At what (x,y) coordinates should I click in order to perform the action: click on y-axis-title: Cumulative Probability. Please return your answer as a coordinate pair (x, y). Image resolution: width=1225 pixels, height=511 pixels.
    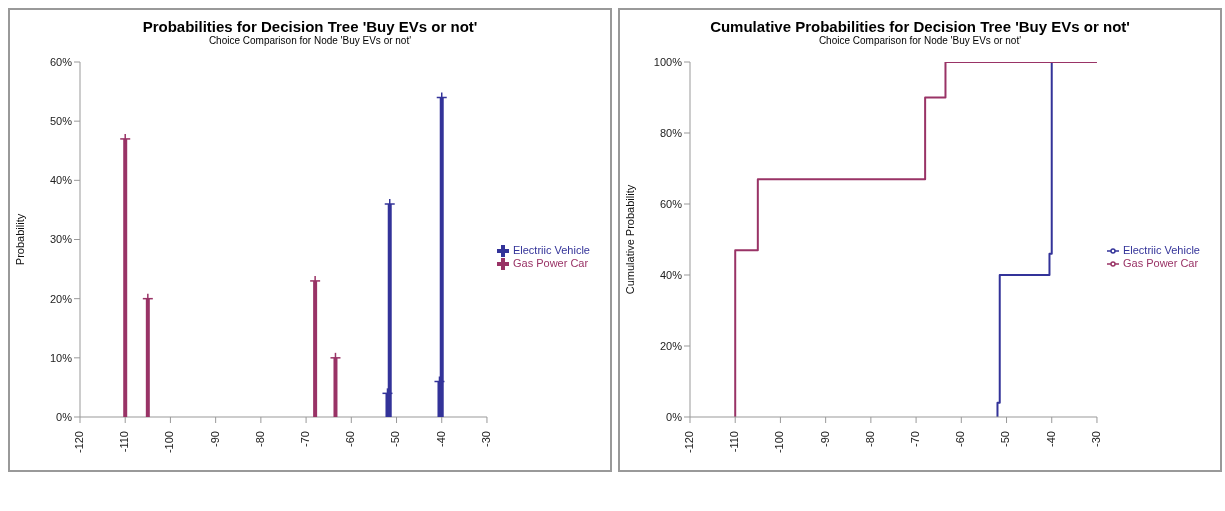
    Looking at the image, I should click on (629, 239).